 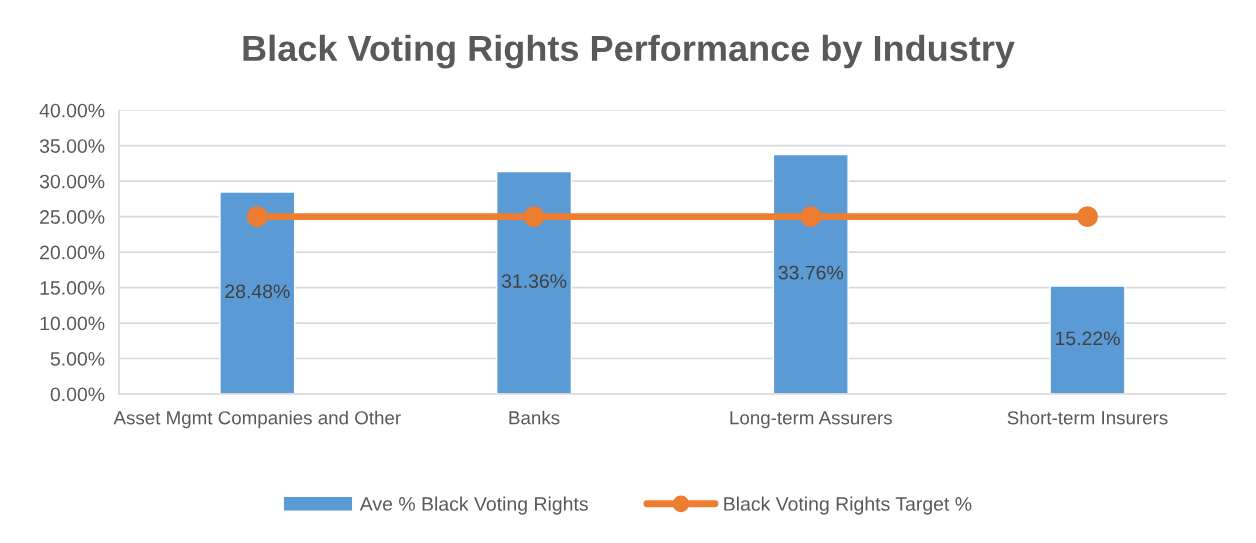 What do you see at coordinates (77, 394) in the screenshot?
I see `y-tick-label: 0.00%` at bounding box center [77, 394].